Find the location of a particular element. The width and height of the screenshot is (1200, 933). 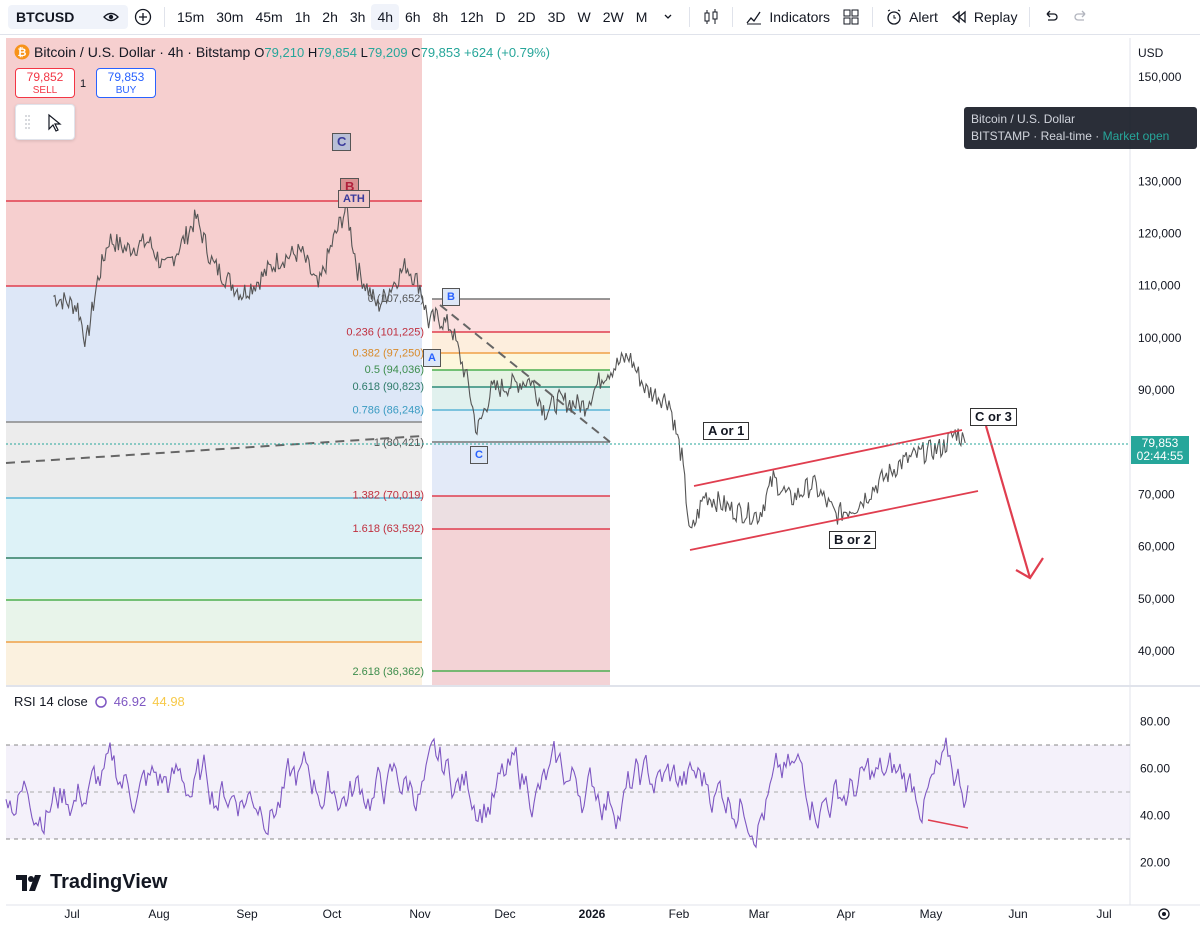

bar-countdown: 02:44:55 is located at coordinates (1160, 456).